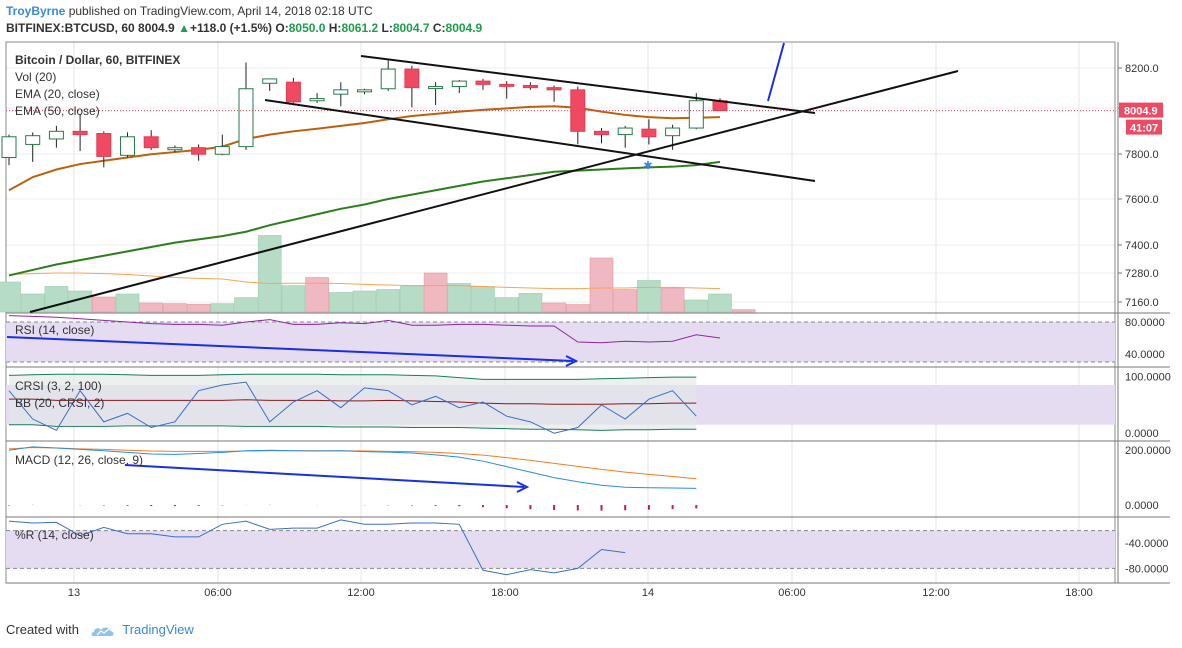  Describe the element at coordinates (324, 476) in the screenshot. I see `macd-divergence-arrow` at that location.